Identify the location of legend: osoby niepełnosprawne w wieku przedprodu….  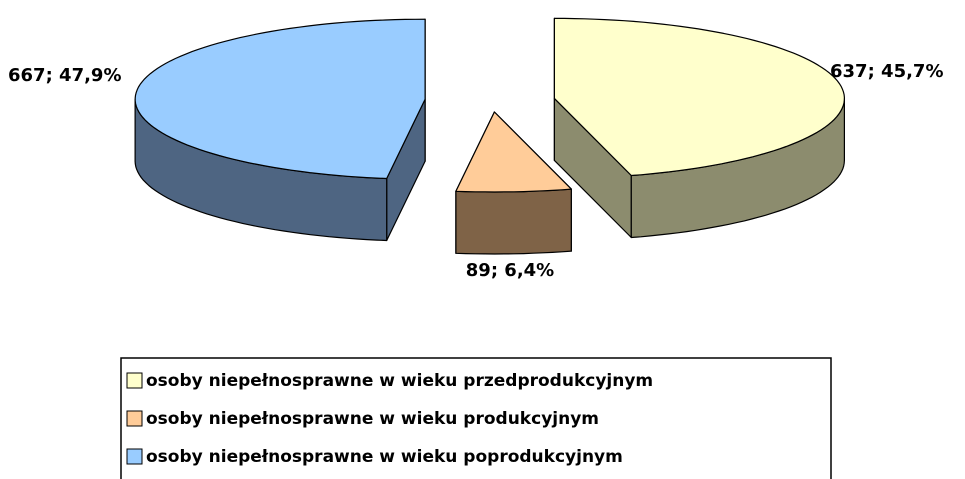
(389, 419).